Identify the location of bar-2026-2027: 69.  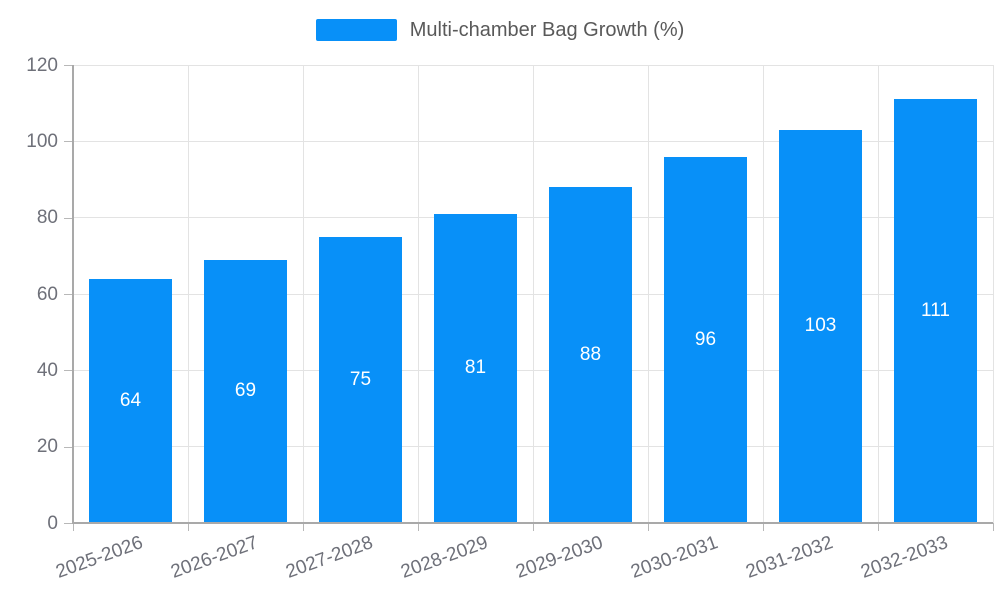
(245, 391).